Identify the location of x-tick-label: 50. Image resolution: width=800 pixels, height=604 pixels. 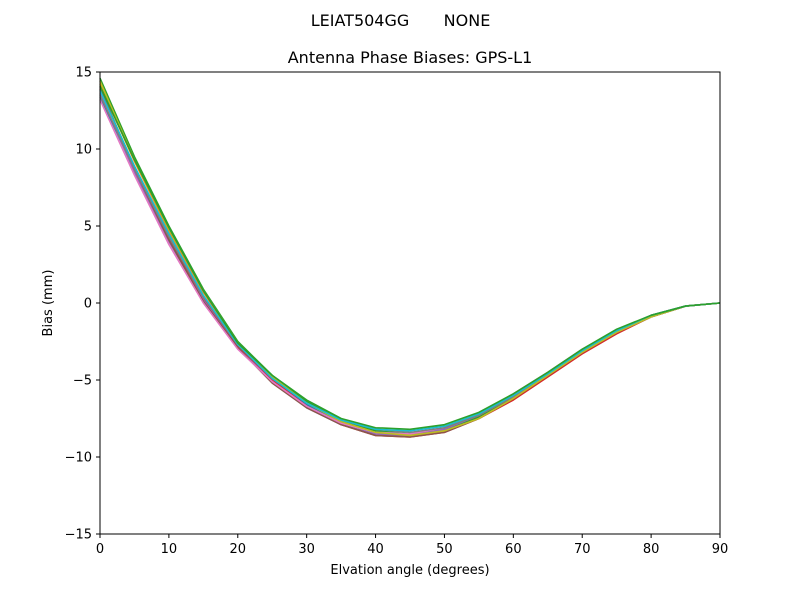
(444, 549).